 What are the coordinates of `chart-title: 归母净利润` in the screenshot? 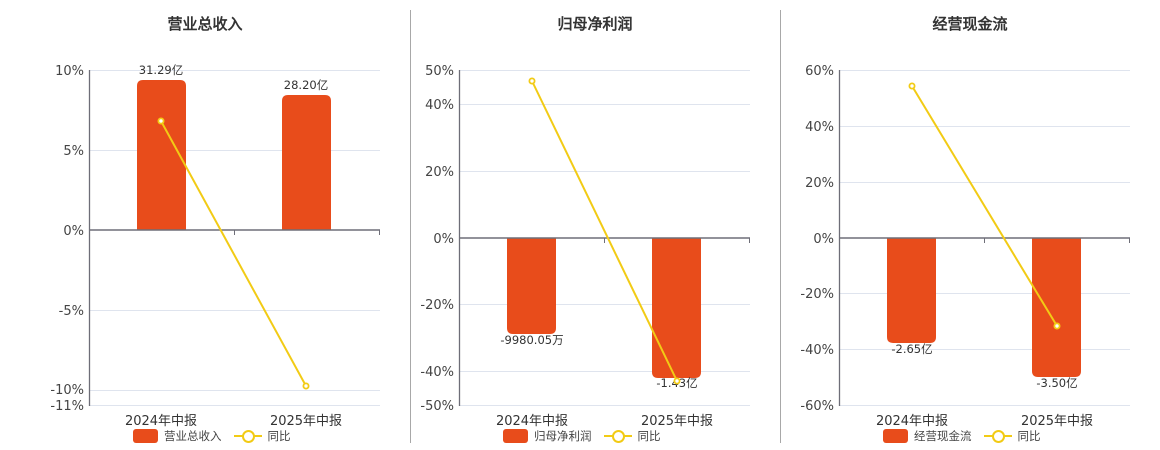 It's located at (595, 24).